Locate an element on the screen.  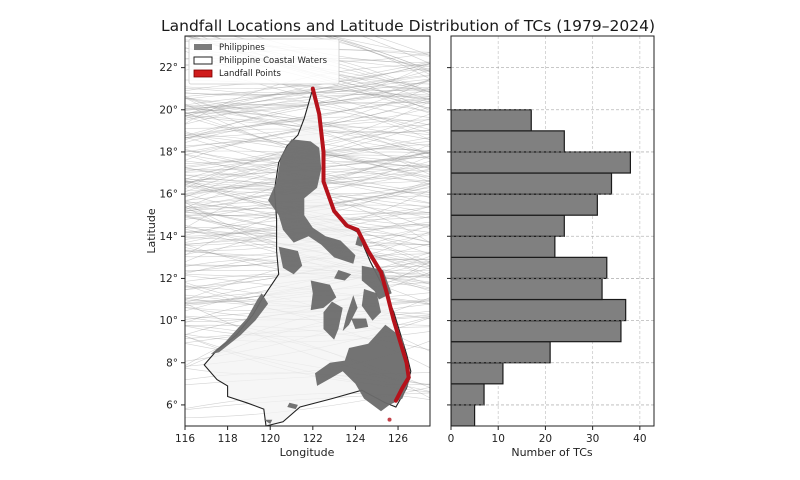
philippines-landmass is located at coordinates (310, 281).